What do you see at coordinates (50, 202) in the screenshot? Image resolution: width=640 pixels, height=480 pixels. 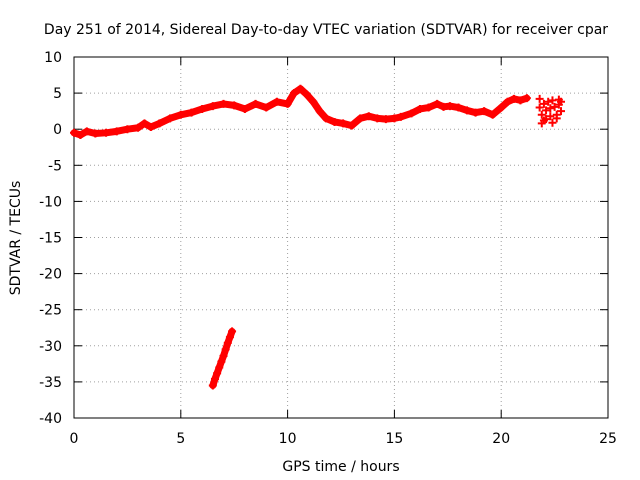 I see `y-tick-label: -10` at bounding box center [50, 202].